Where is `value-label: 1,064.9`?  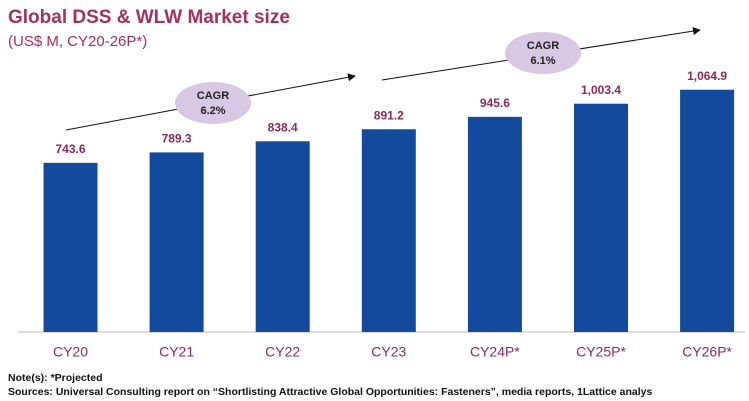 value-label: 1,064.9 is located at coordinates (707, 76).